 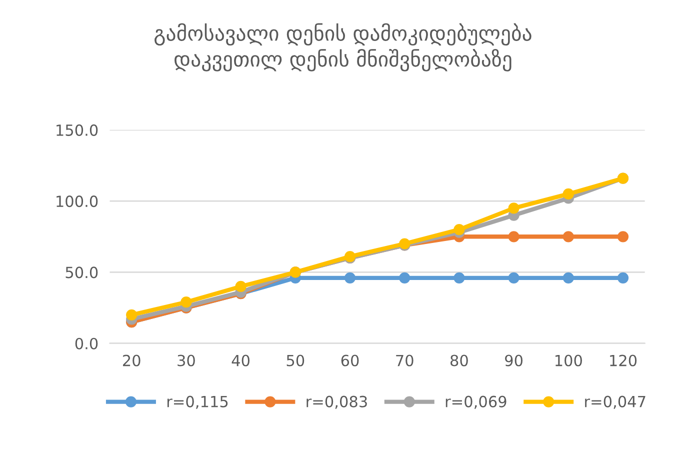 I want to click on legend-label: r=0,083, so click(x=336, y=402).